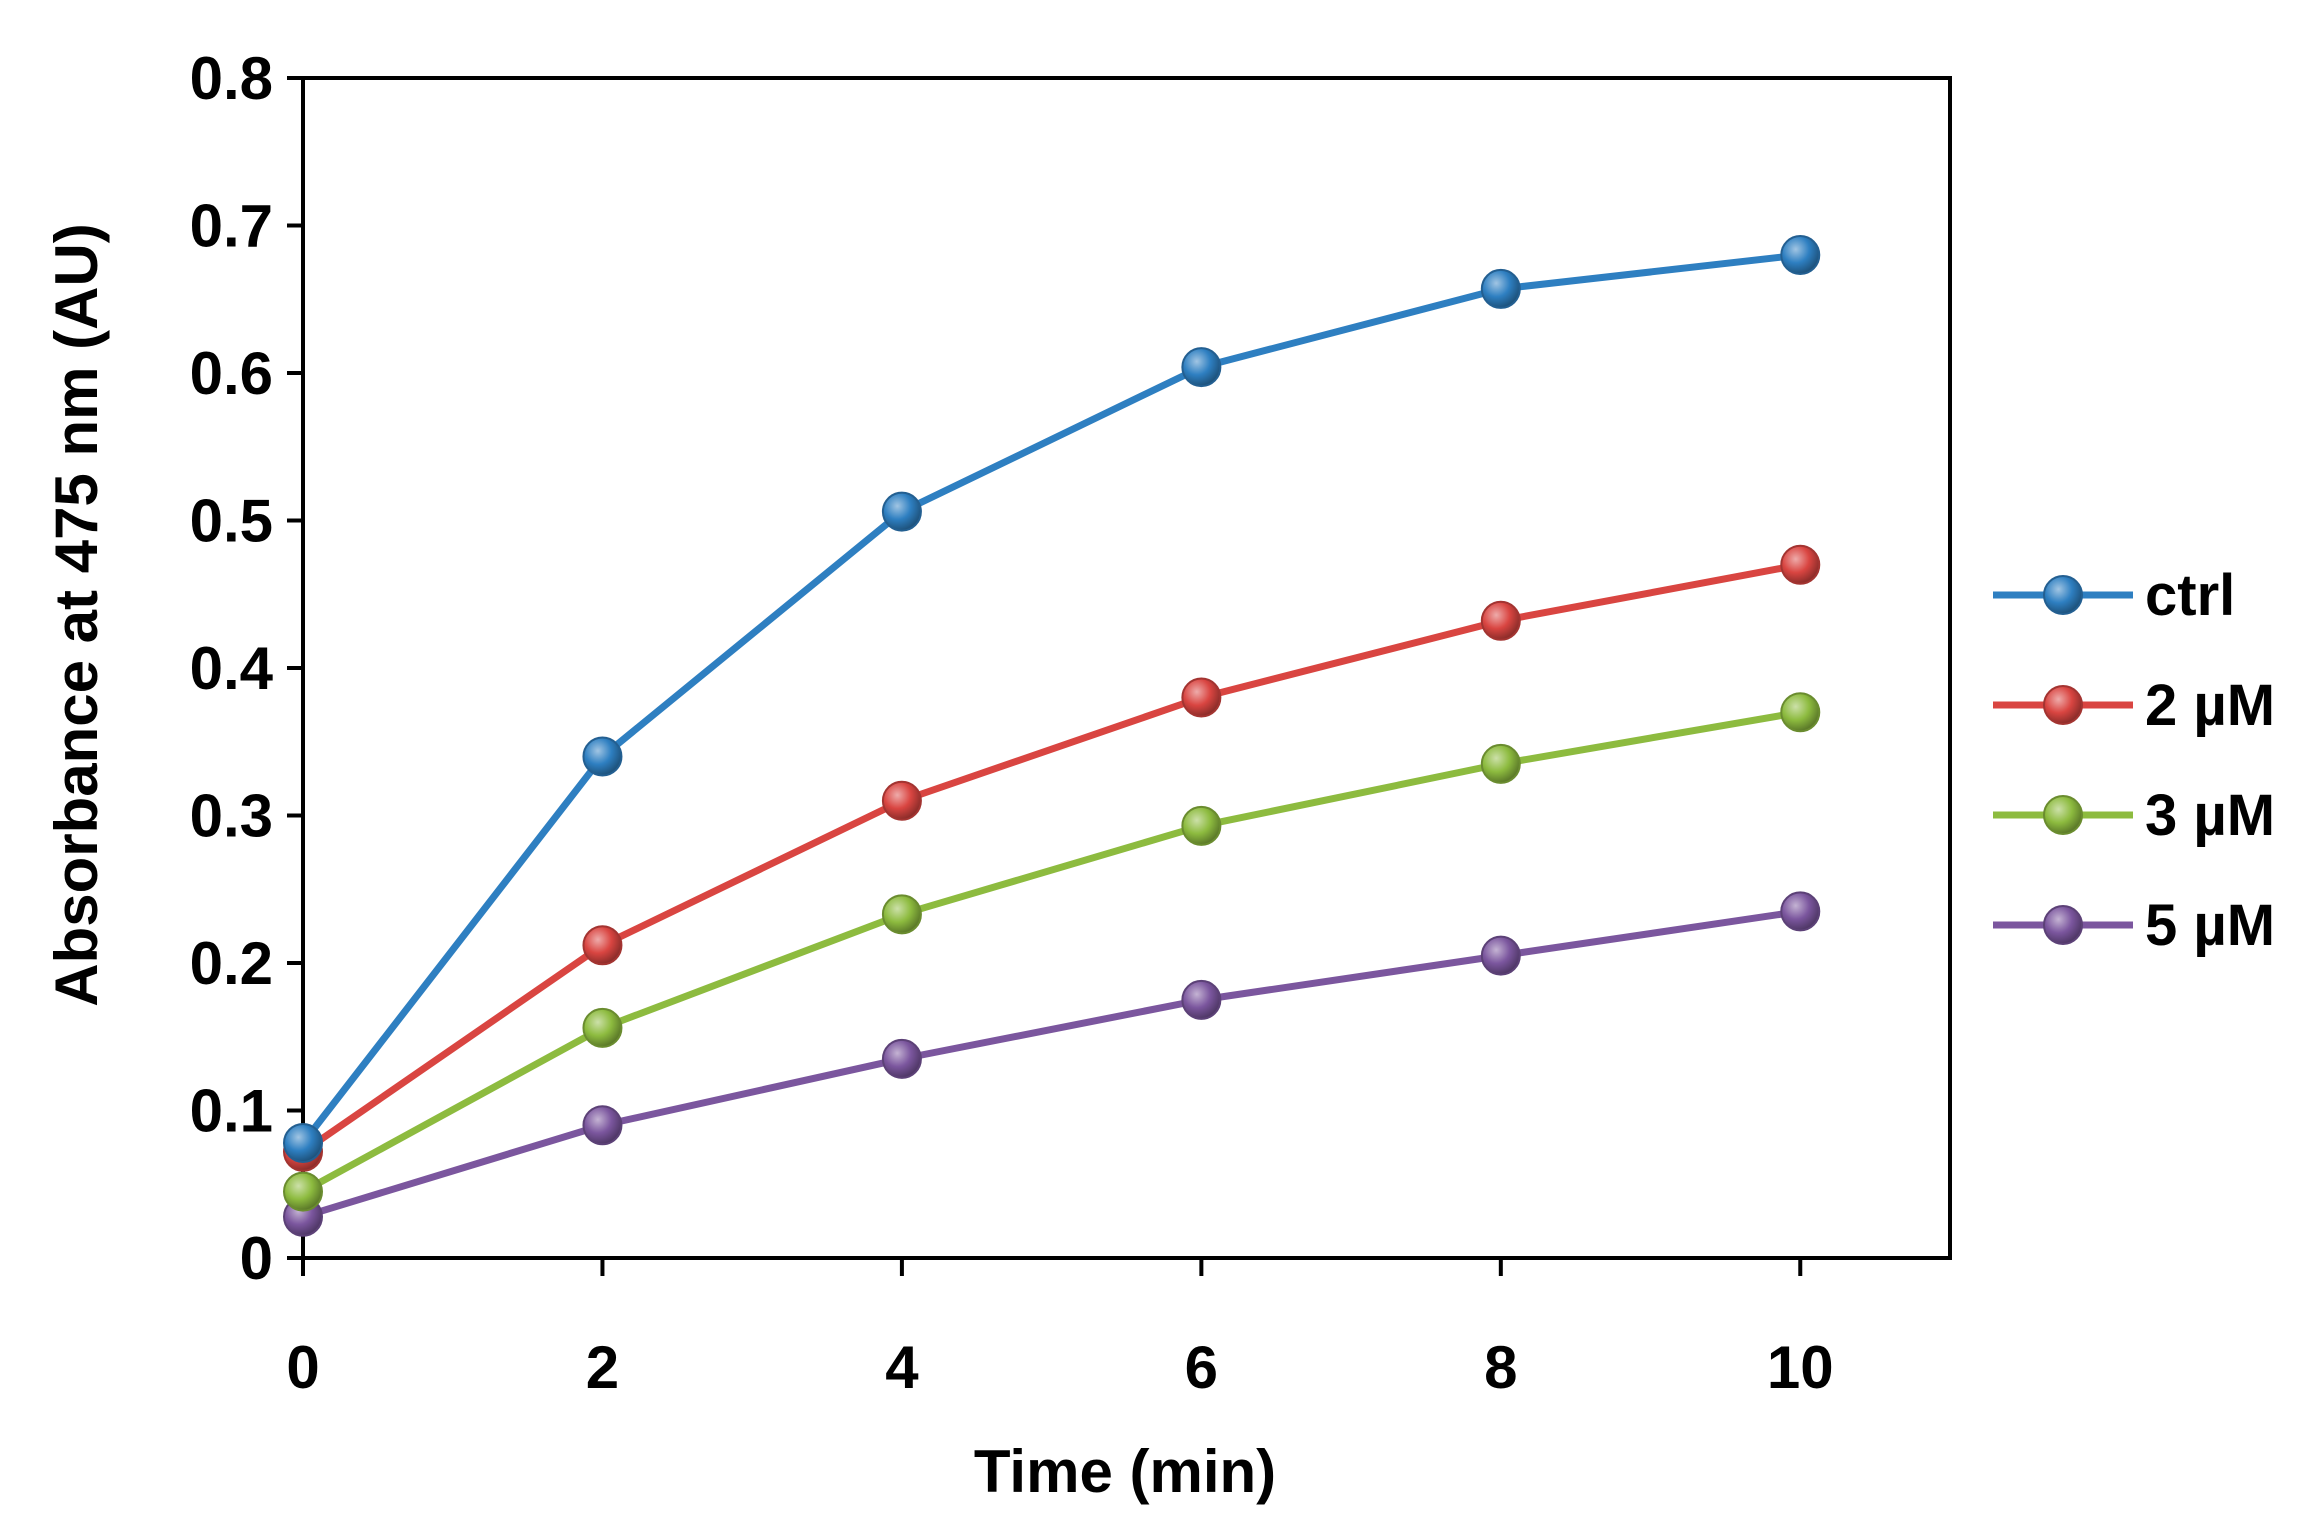 The width and height of the screenshot is (2304, 1519). Describe the element at coordinates (231, 373) in the screenshot. I see `y-tick-label: 0.6` at that location.